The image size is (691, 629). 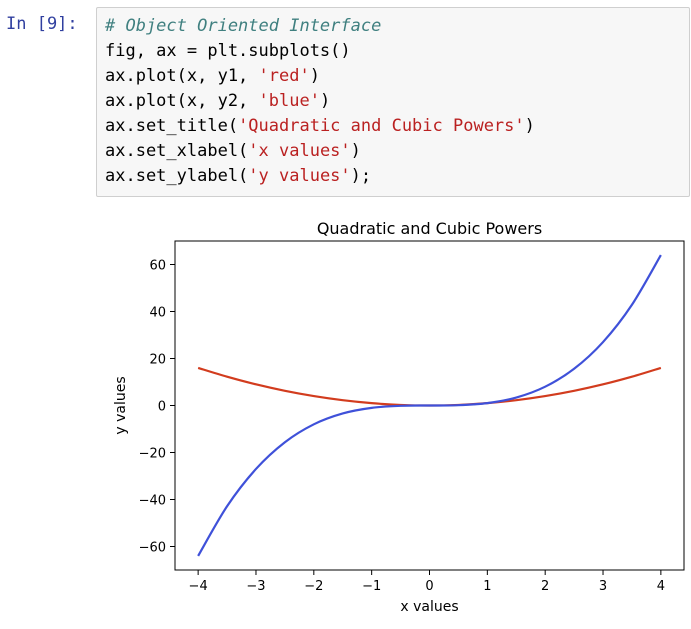 I want to click on x-tick-label: −3, so click(x=255, y=586).